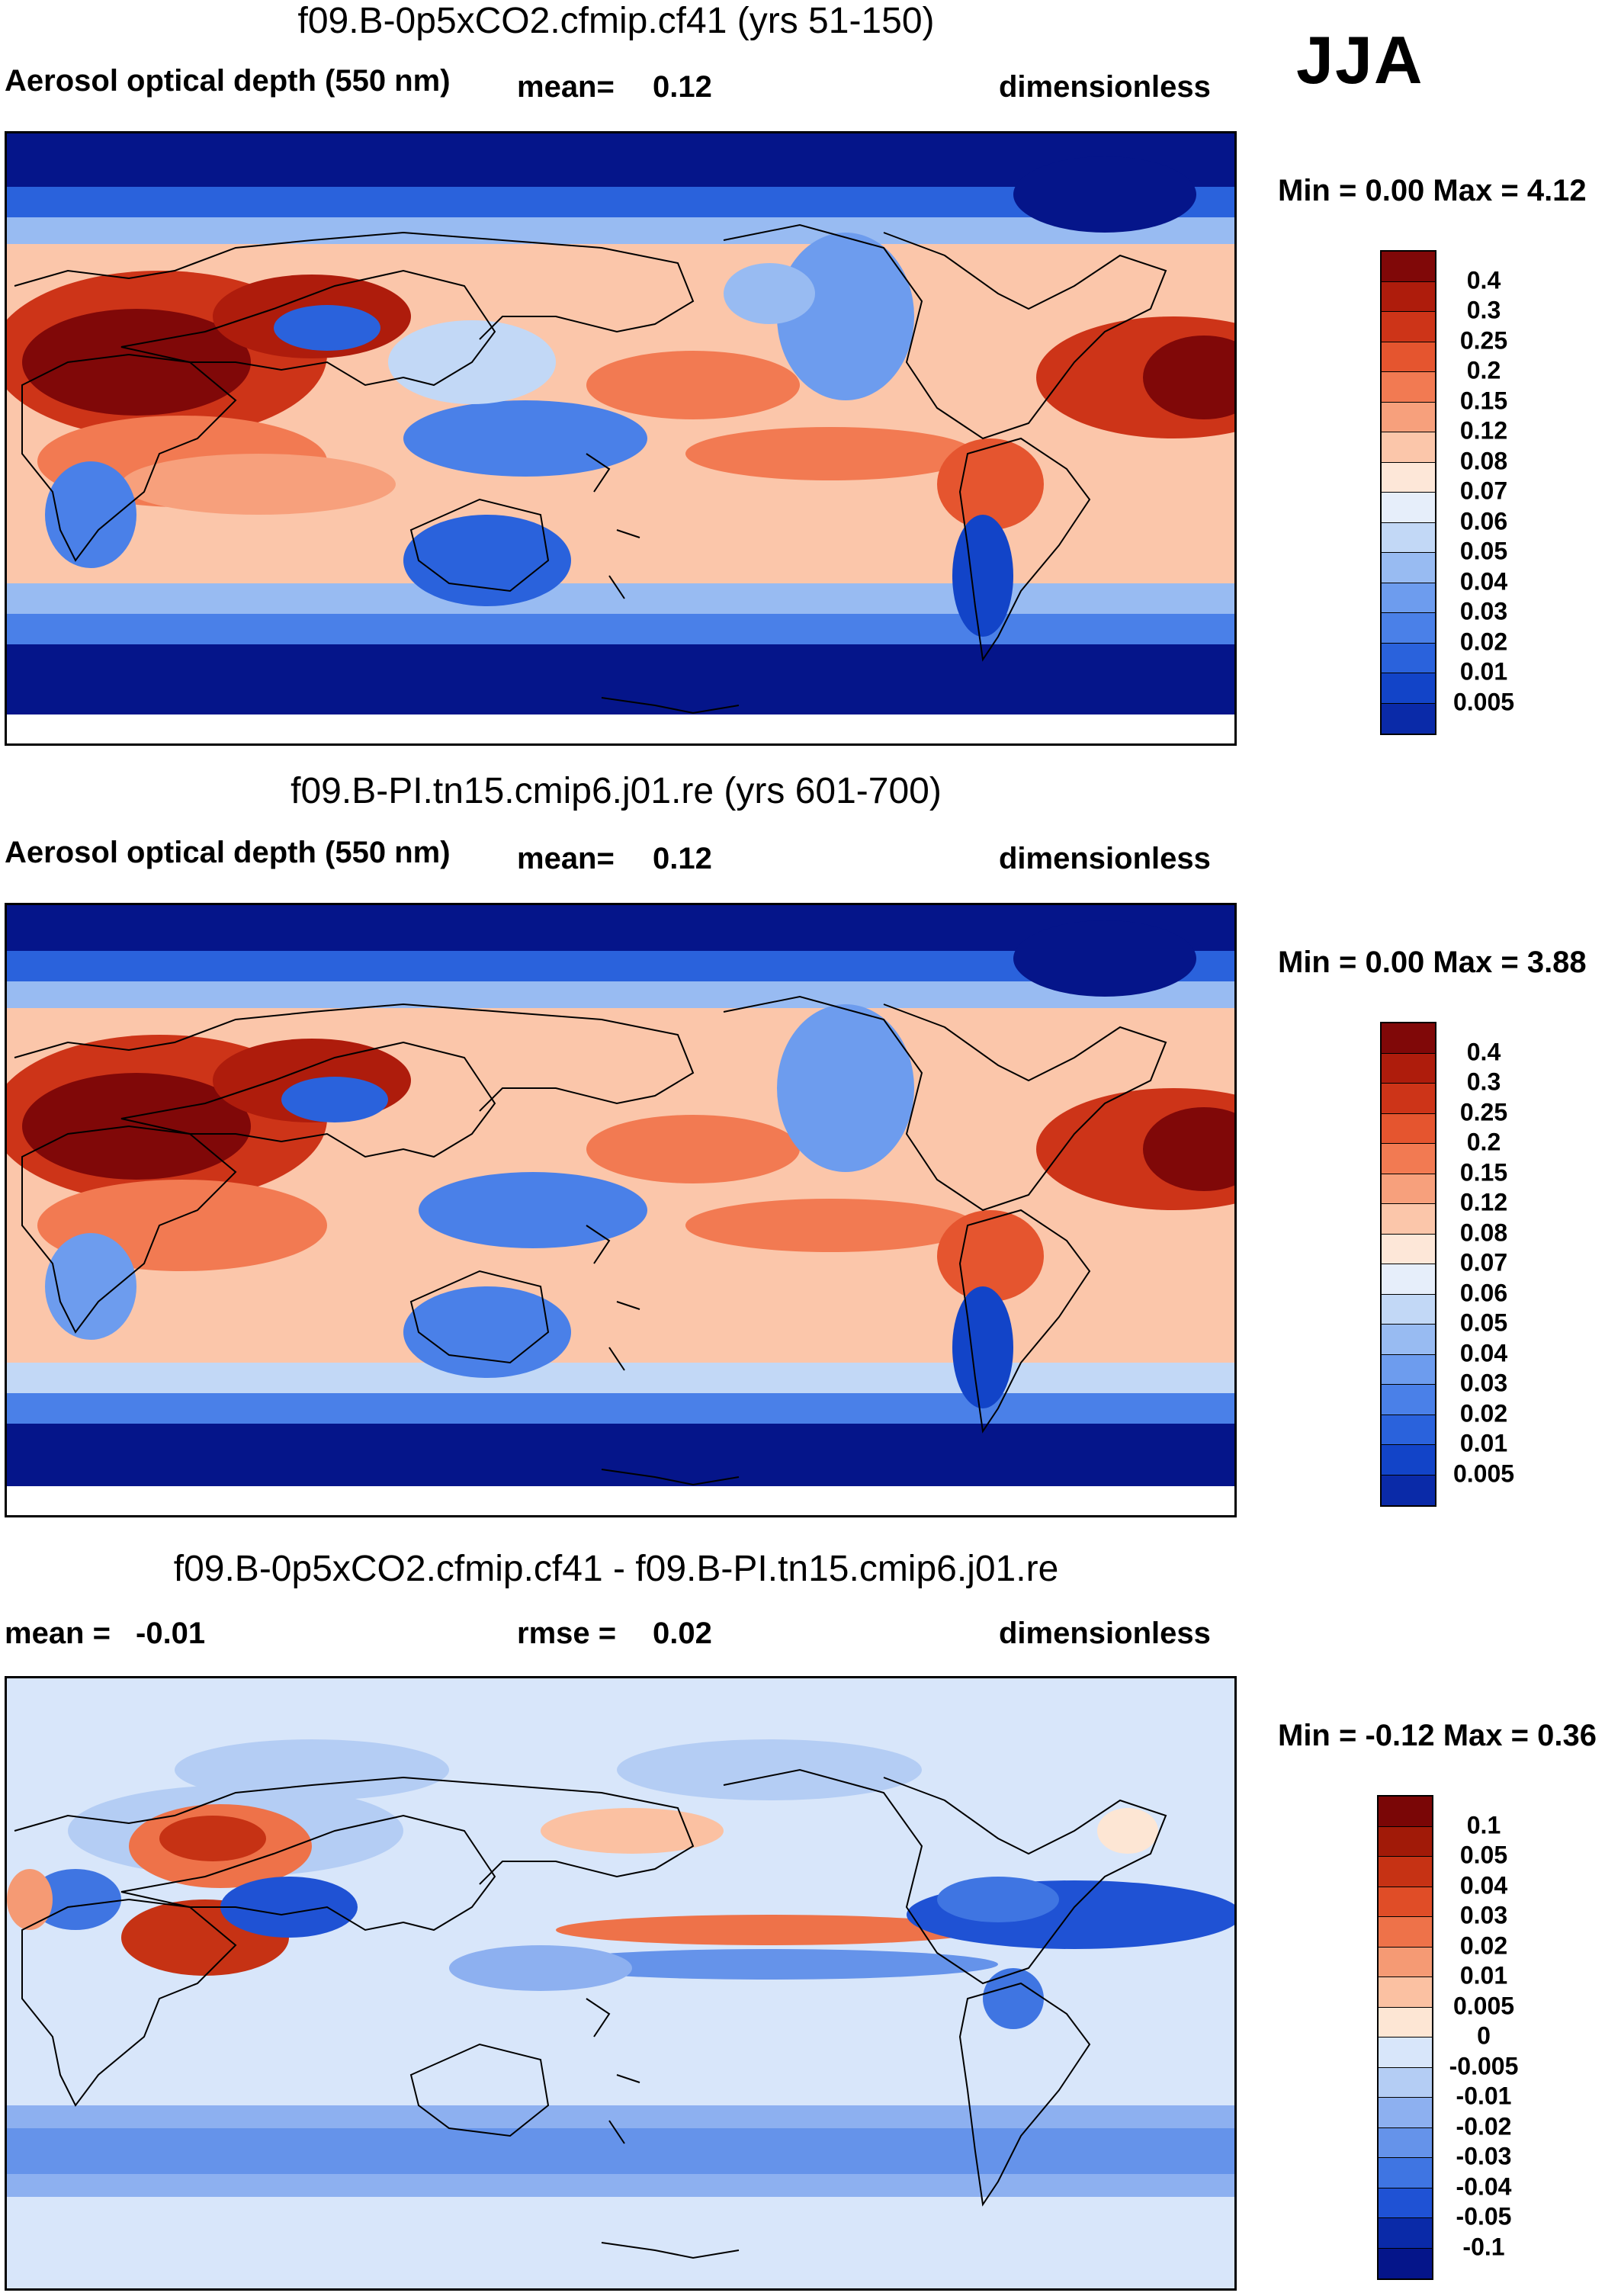 The width and height of the screenshot is (1621, 2296). I want to click on panel1-colorbar-label: 0.01, so click(1483, 671).